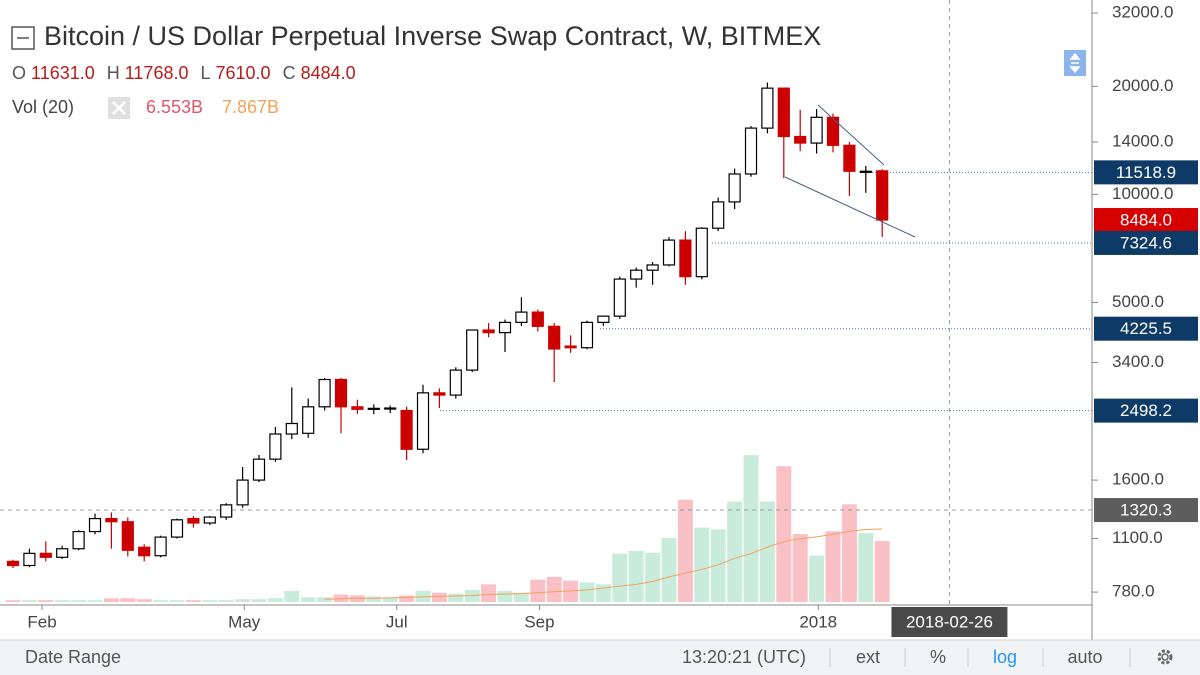  What do you see at coordinates (73, 657) in the screenshot?
I see `toolbar-item: Date Range` at bounding box center [73, 657].